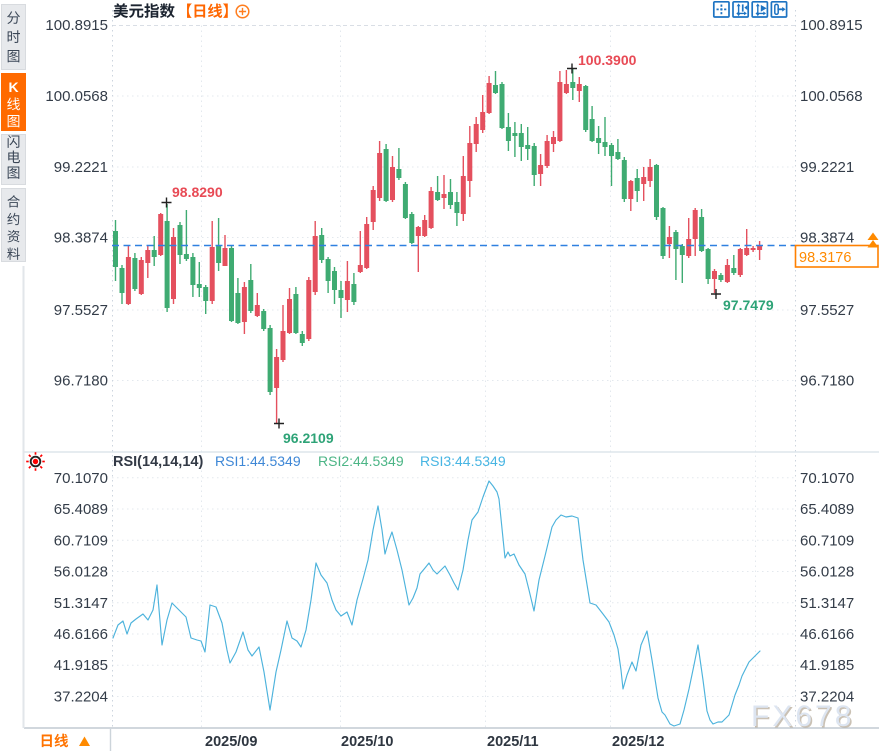 The height and width of the screenshot is (751, 879). I want to click on svg-text: 100.3900, so click(607, 60).